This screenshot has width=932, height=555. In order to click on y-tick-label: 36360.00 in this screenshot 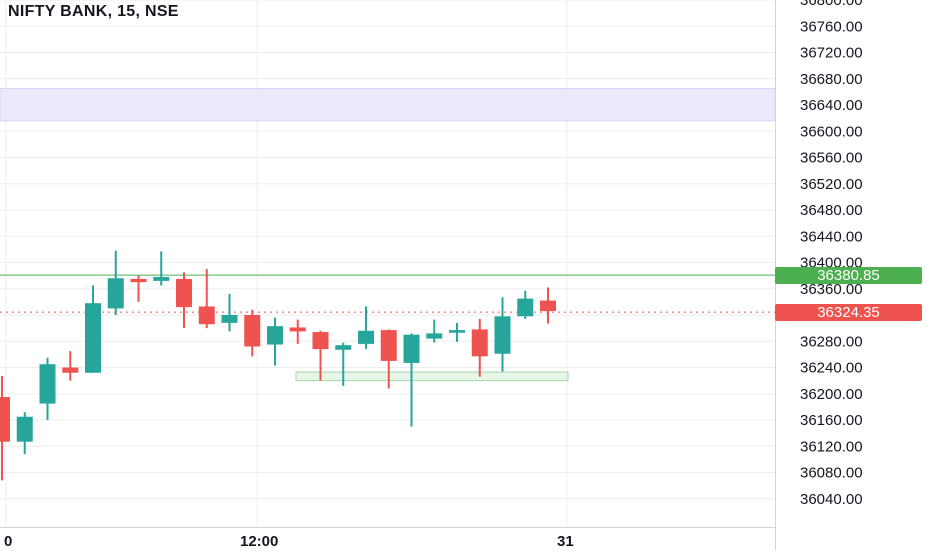, I will do `click(831, 289)`.